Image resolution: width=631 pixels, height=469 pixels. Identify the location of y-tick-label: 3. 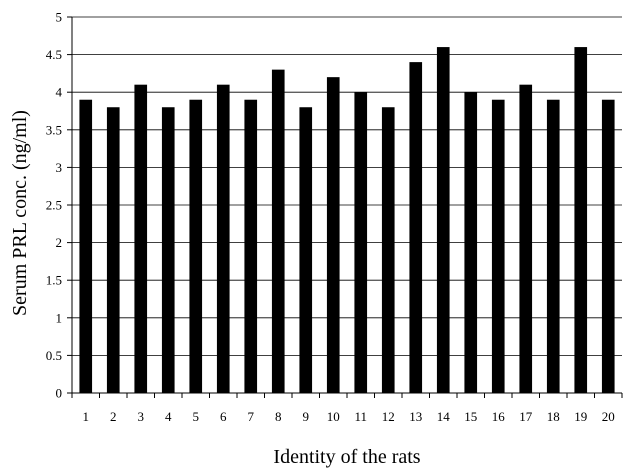
(59, 167).